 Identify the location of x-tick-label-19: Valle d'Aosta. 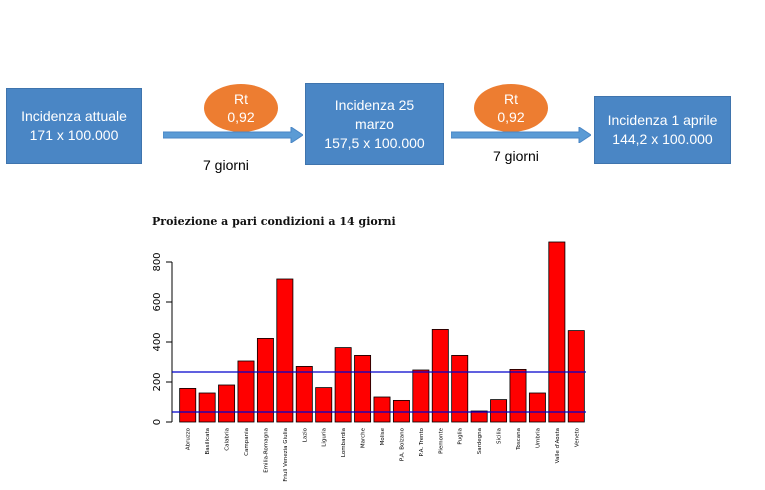
(558, 445).